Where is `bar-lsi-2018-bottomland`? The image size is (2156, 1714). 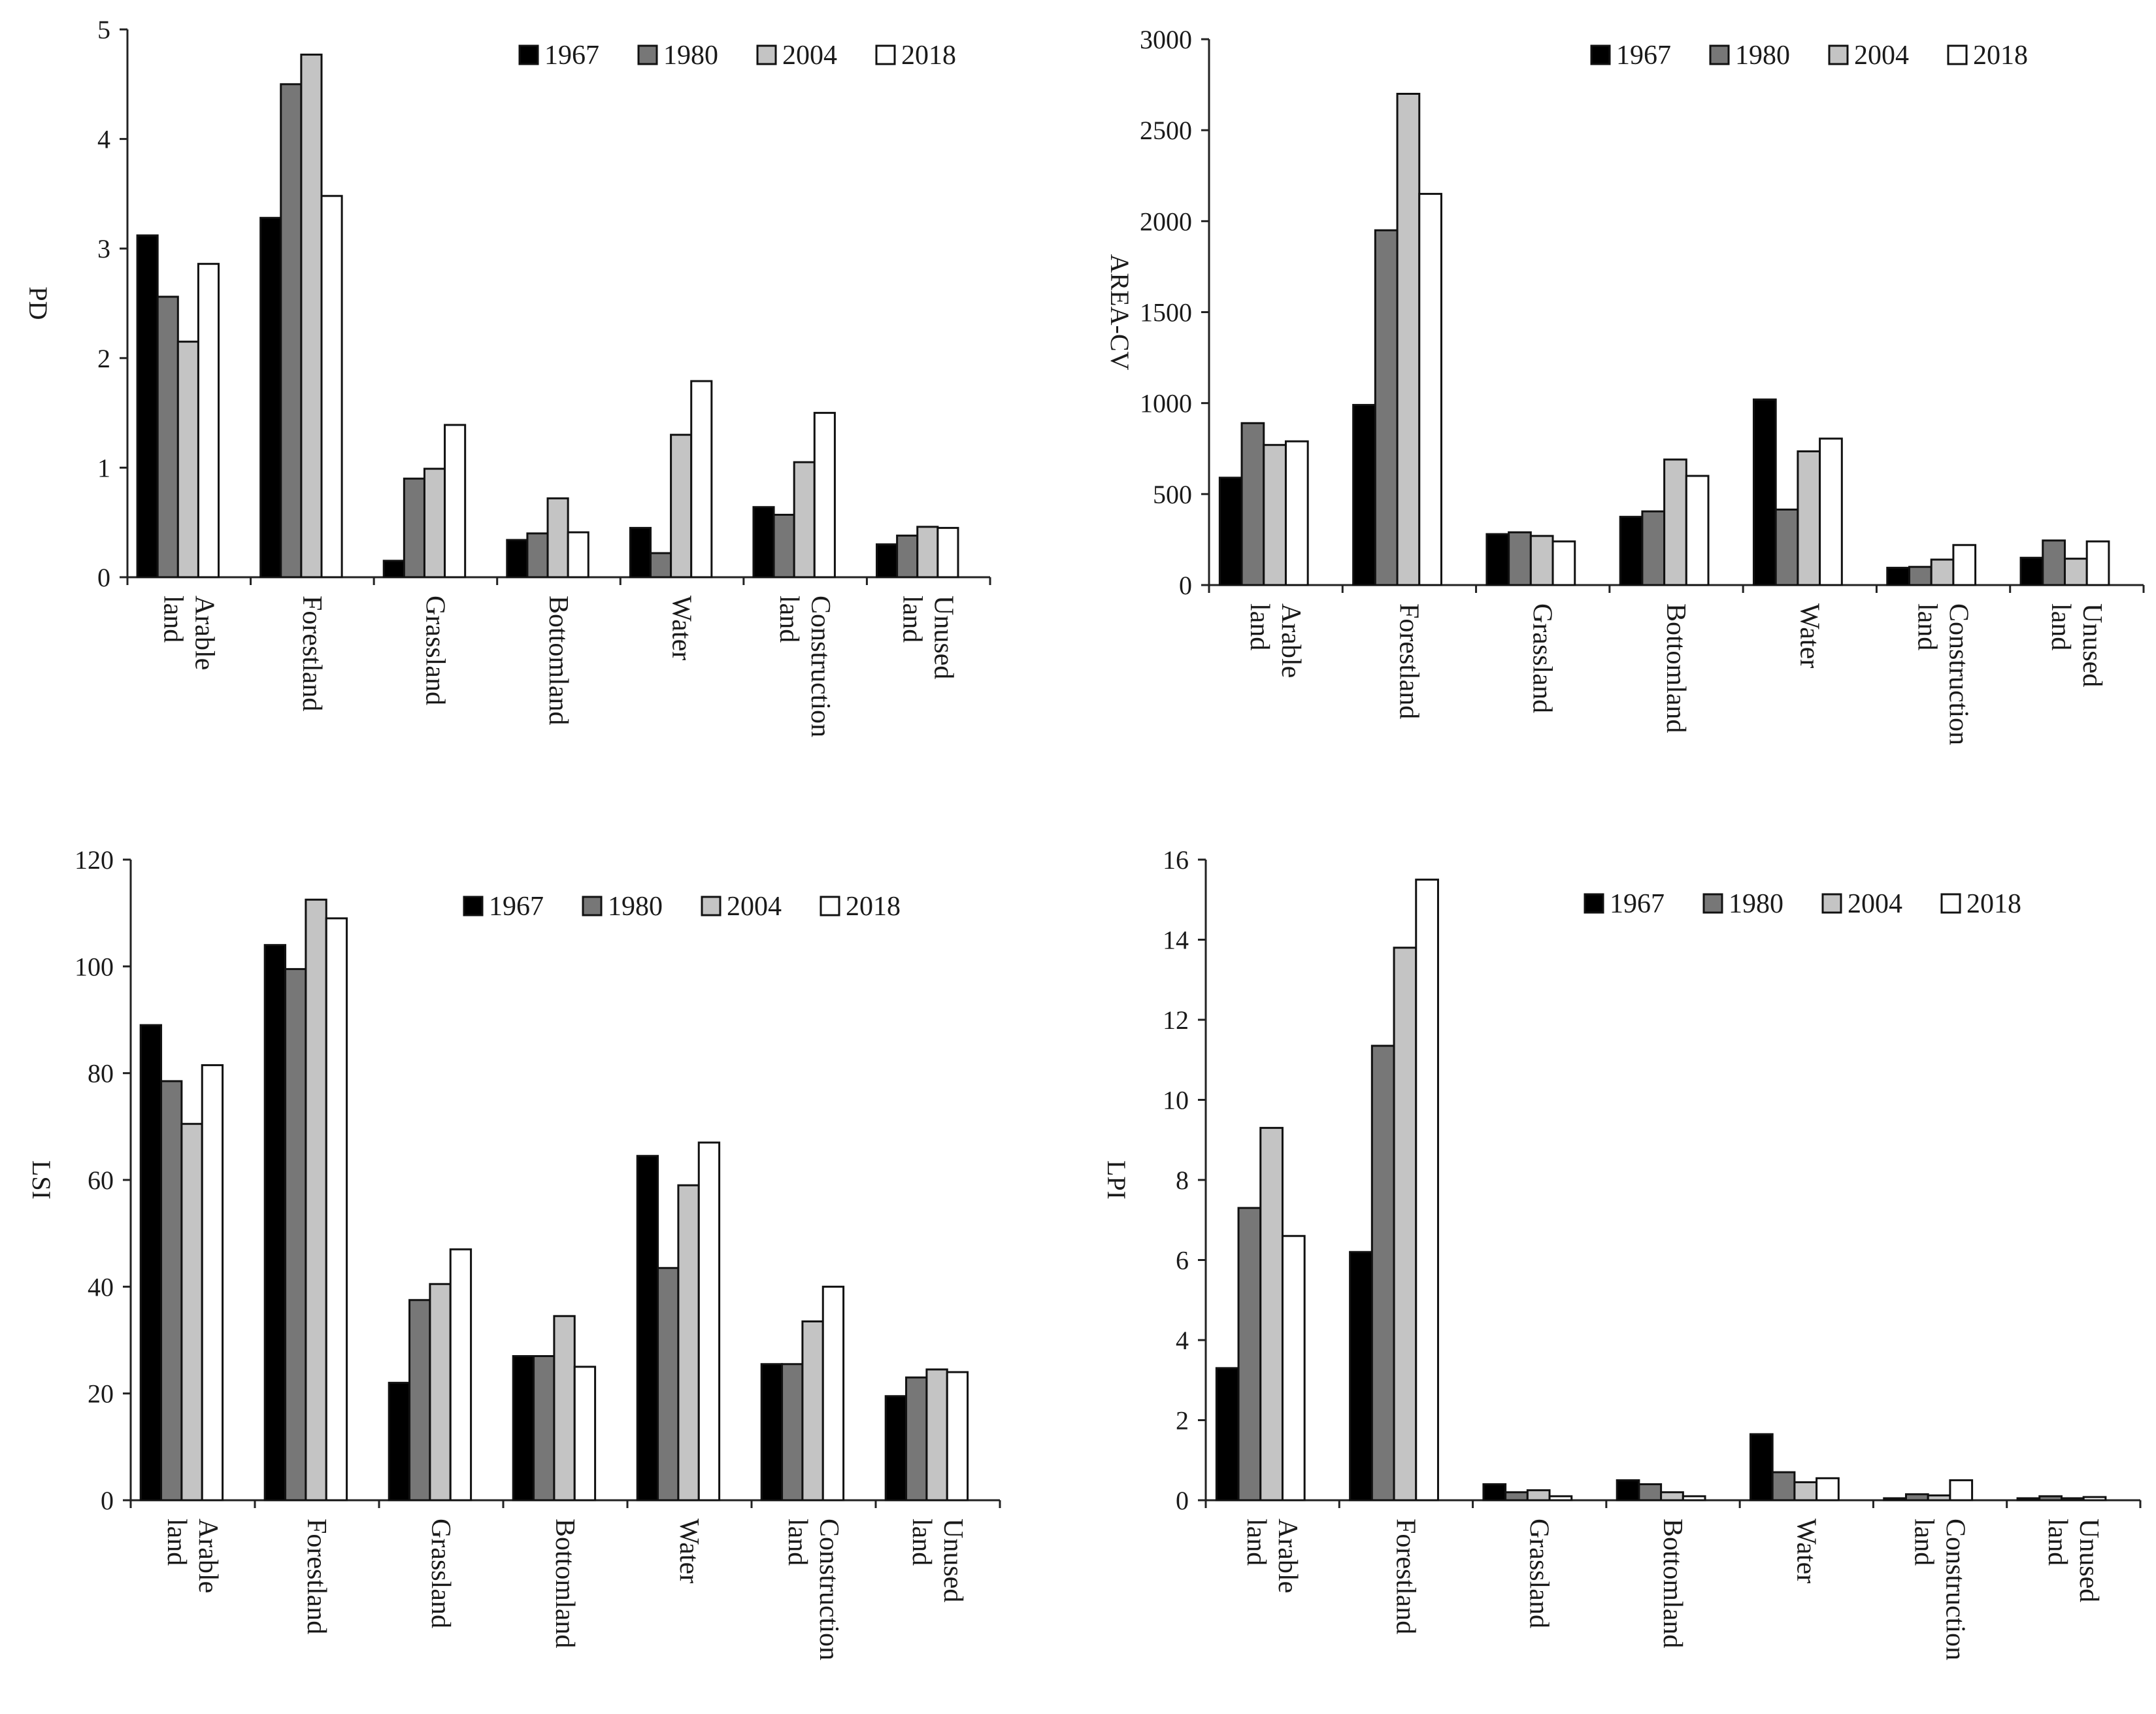
bar-lsi-2018-bottomland is located at coordinates (585, 1434).